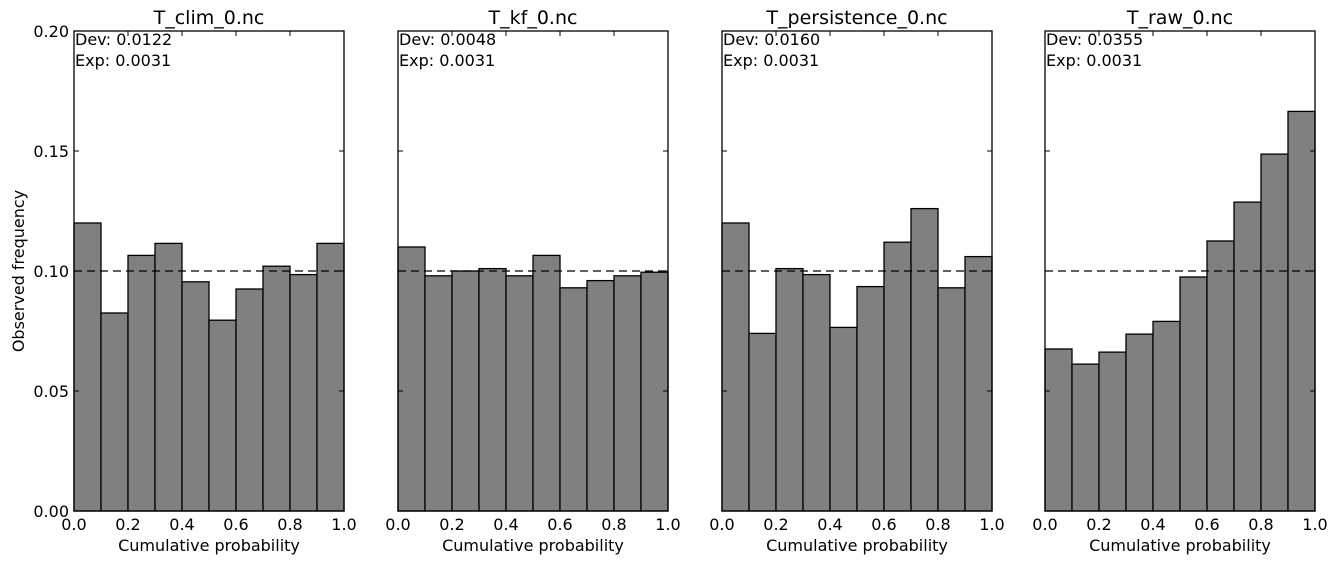  Describe the element at coordinates (51, 391) in the screenshot. I see `y-tick-label: 0.05` at that location.